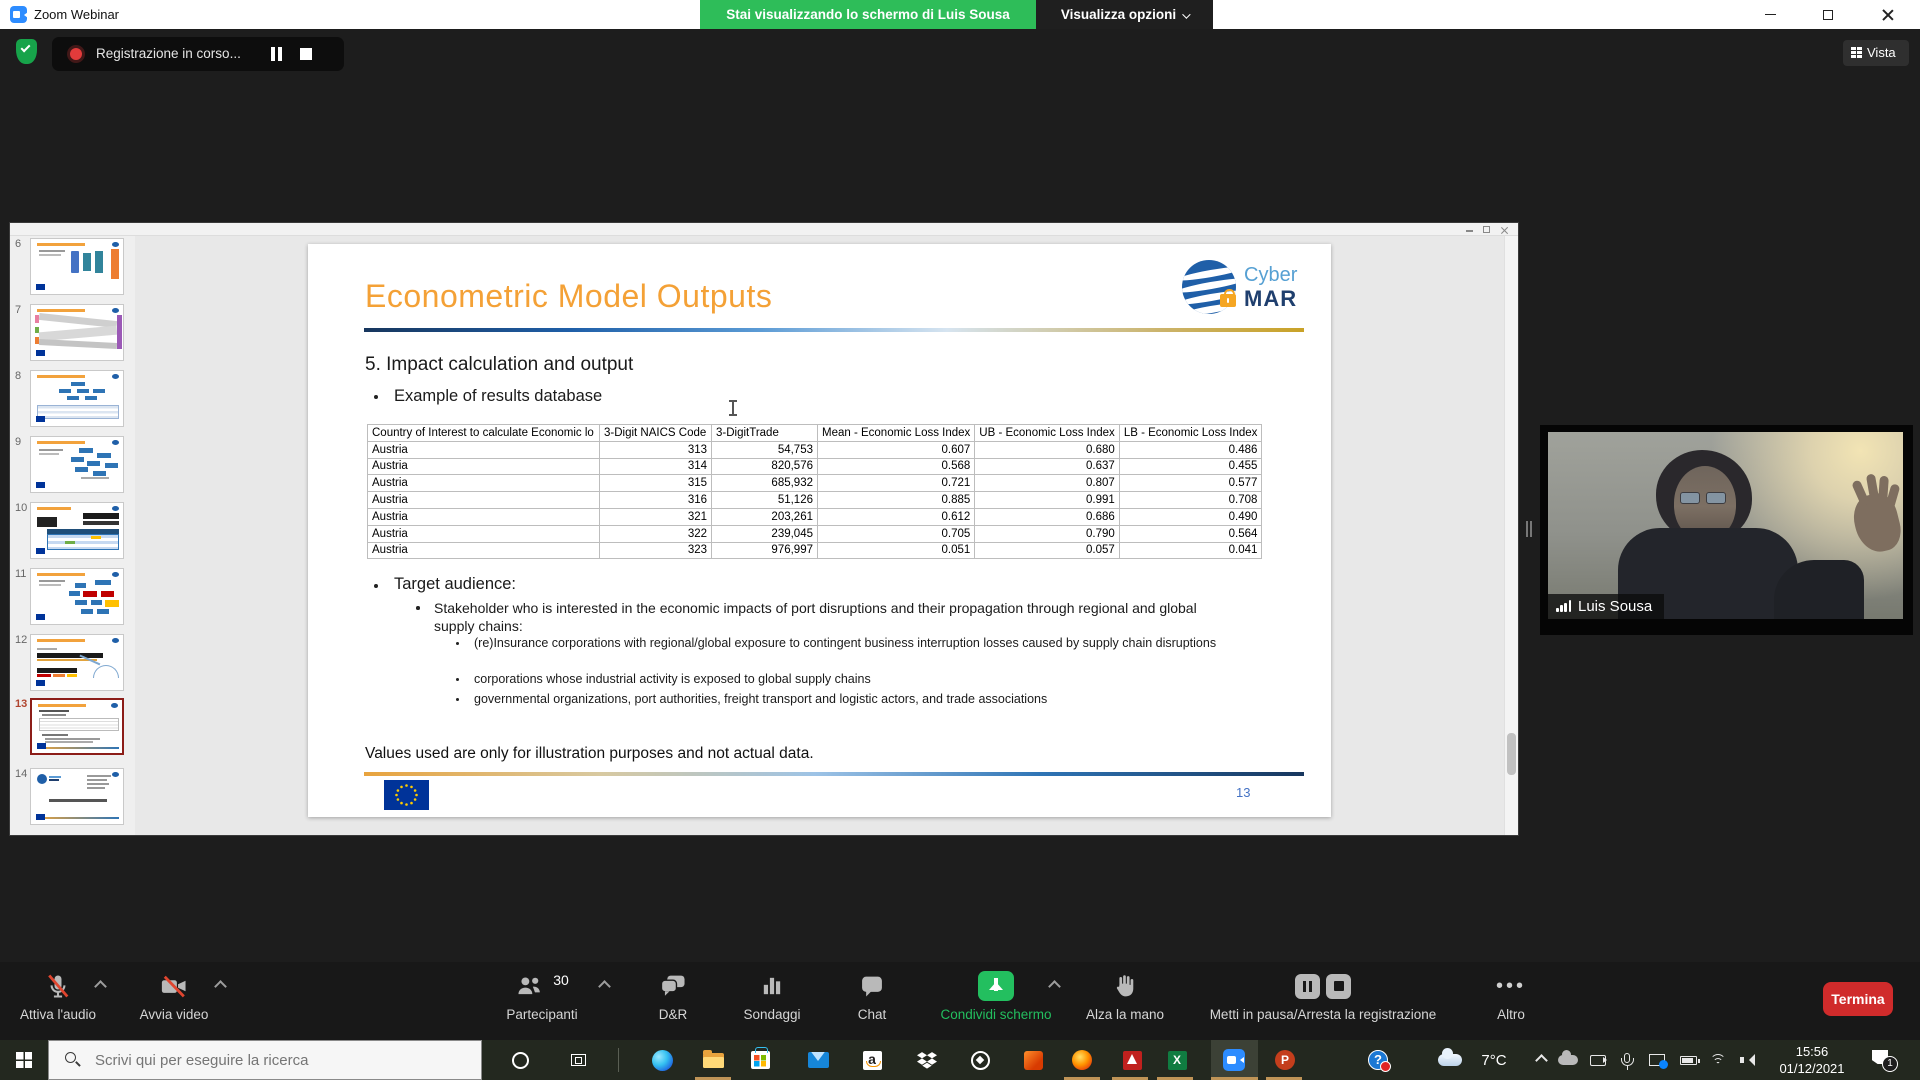 The image size is (1920, 1080). Describe the element at coordinates (1598, 1060) in the screenshot. I see `camera-tray-button` at that location.